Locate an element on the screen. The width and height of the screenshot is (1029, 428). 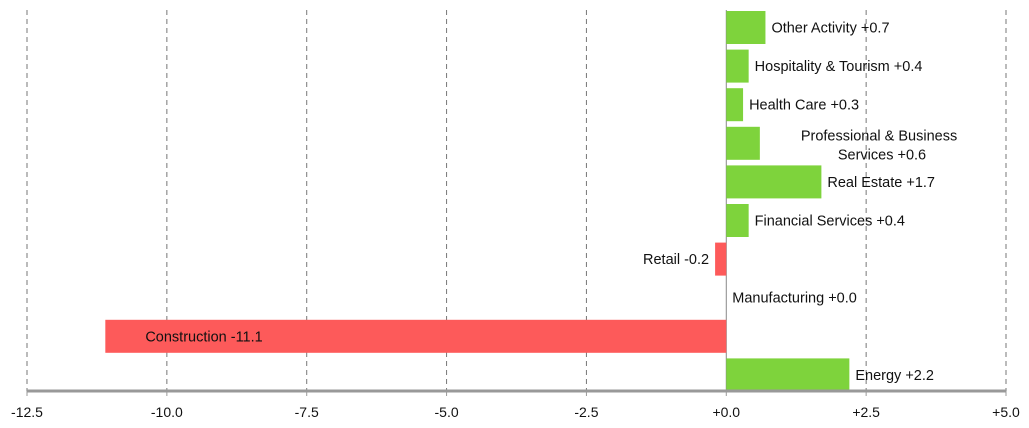
x-tick-label: -10.0 is located at coordinates (167, 412).